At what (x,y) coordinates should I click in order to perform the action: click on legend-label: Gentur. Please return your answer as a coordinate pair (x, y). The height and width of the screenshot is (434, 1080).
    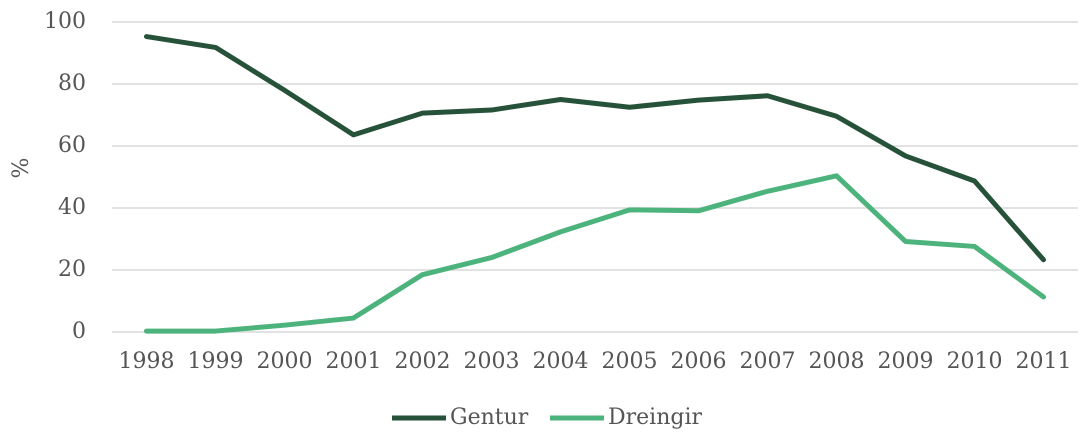
    Looking at the image, I should click on (489, 417).